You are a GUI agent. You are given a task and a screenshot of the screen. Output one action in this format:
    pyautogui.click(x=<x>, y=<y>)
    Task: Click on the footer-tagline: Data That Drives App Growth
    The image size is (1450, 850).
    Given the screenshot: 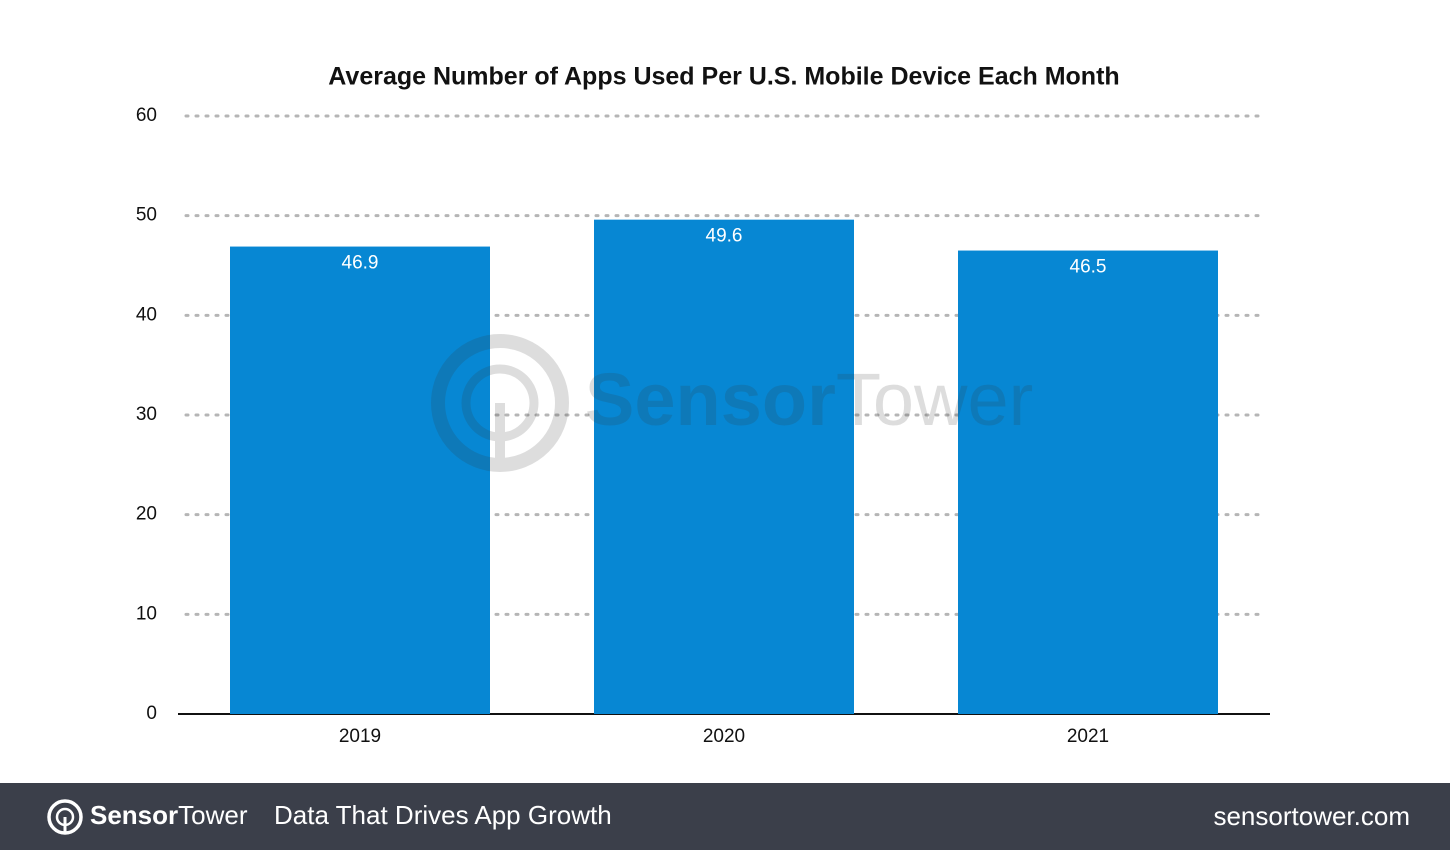 What is the action you would take?
    pyautogui.click(x=443, y=815)
    